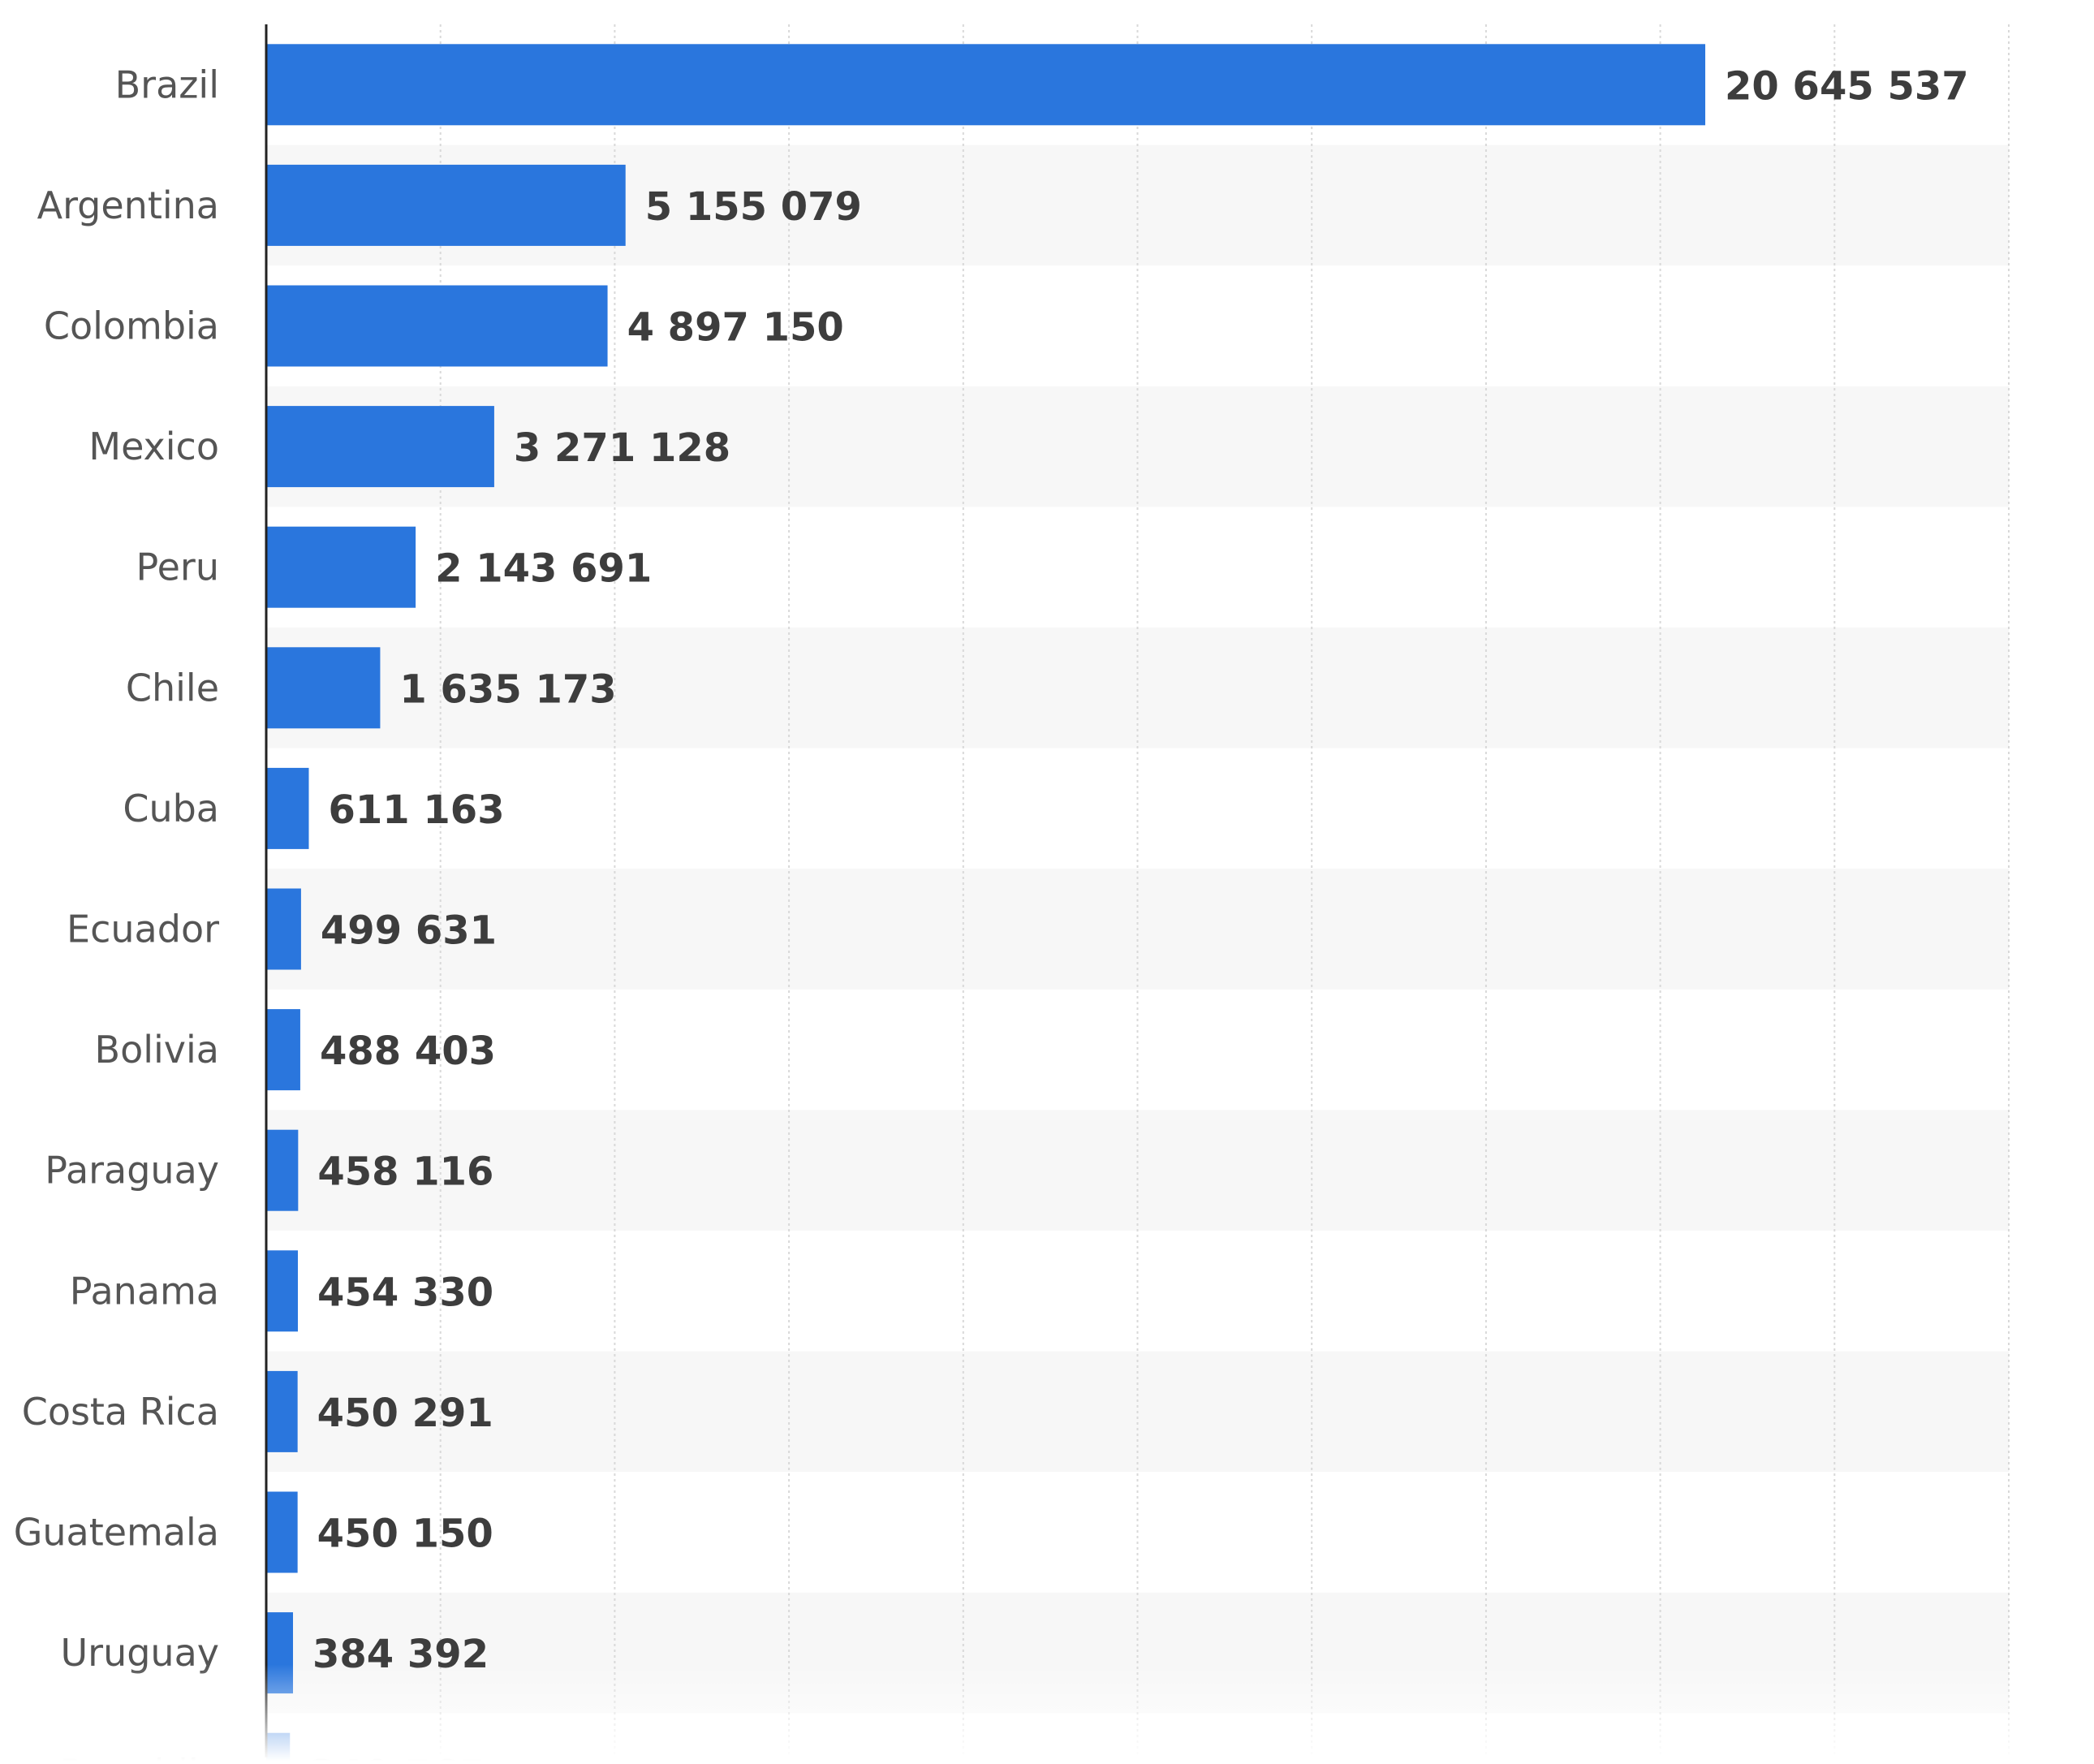  I want to click on category-label: Argentina, so click(128, 205).